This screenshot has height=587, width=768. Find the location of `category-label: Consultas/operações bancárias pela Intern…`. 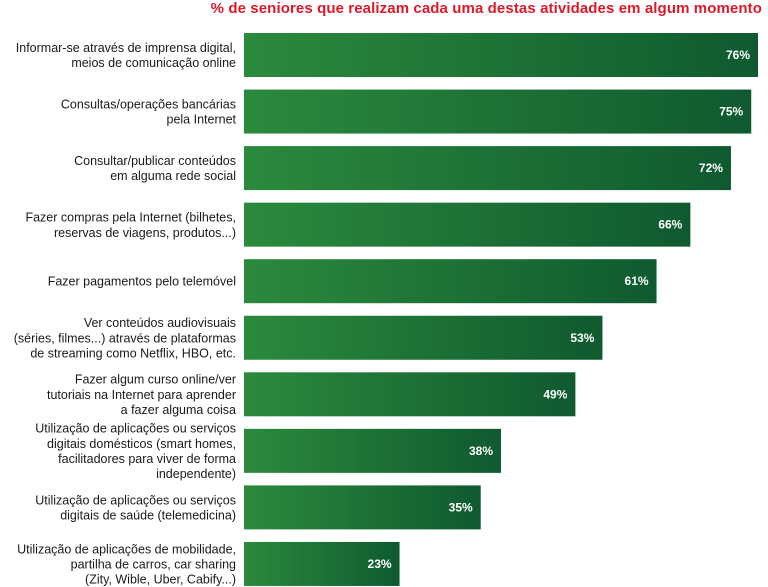

category-label: Consultas/operações bancárias pela Intern… is located at coordinates (149, 111).